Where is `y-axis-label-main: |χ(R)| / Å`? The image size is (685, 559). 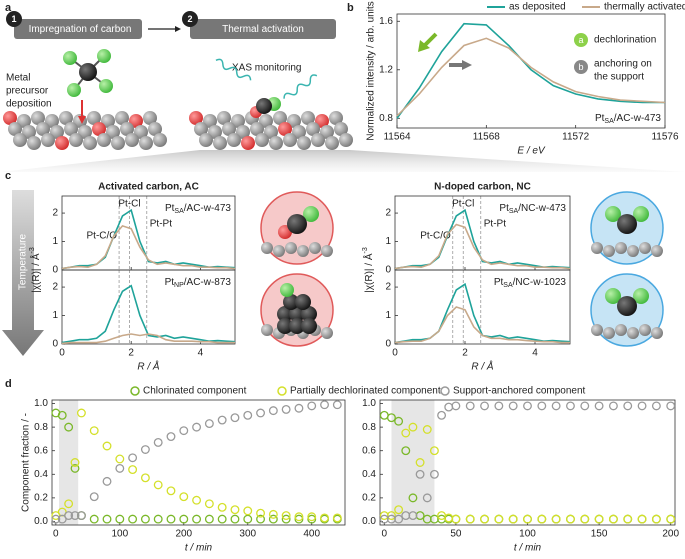 y-axis-label-main: |χ(R)| / Å is located at coordinates (35, 273).